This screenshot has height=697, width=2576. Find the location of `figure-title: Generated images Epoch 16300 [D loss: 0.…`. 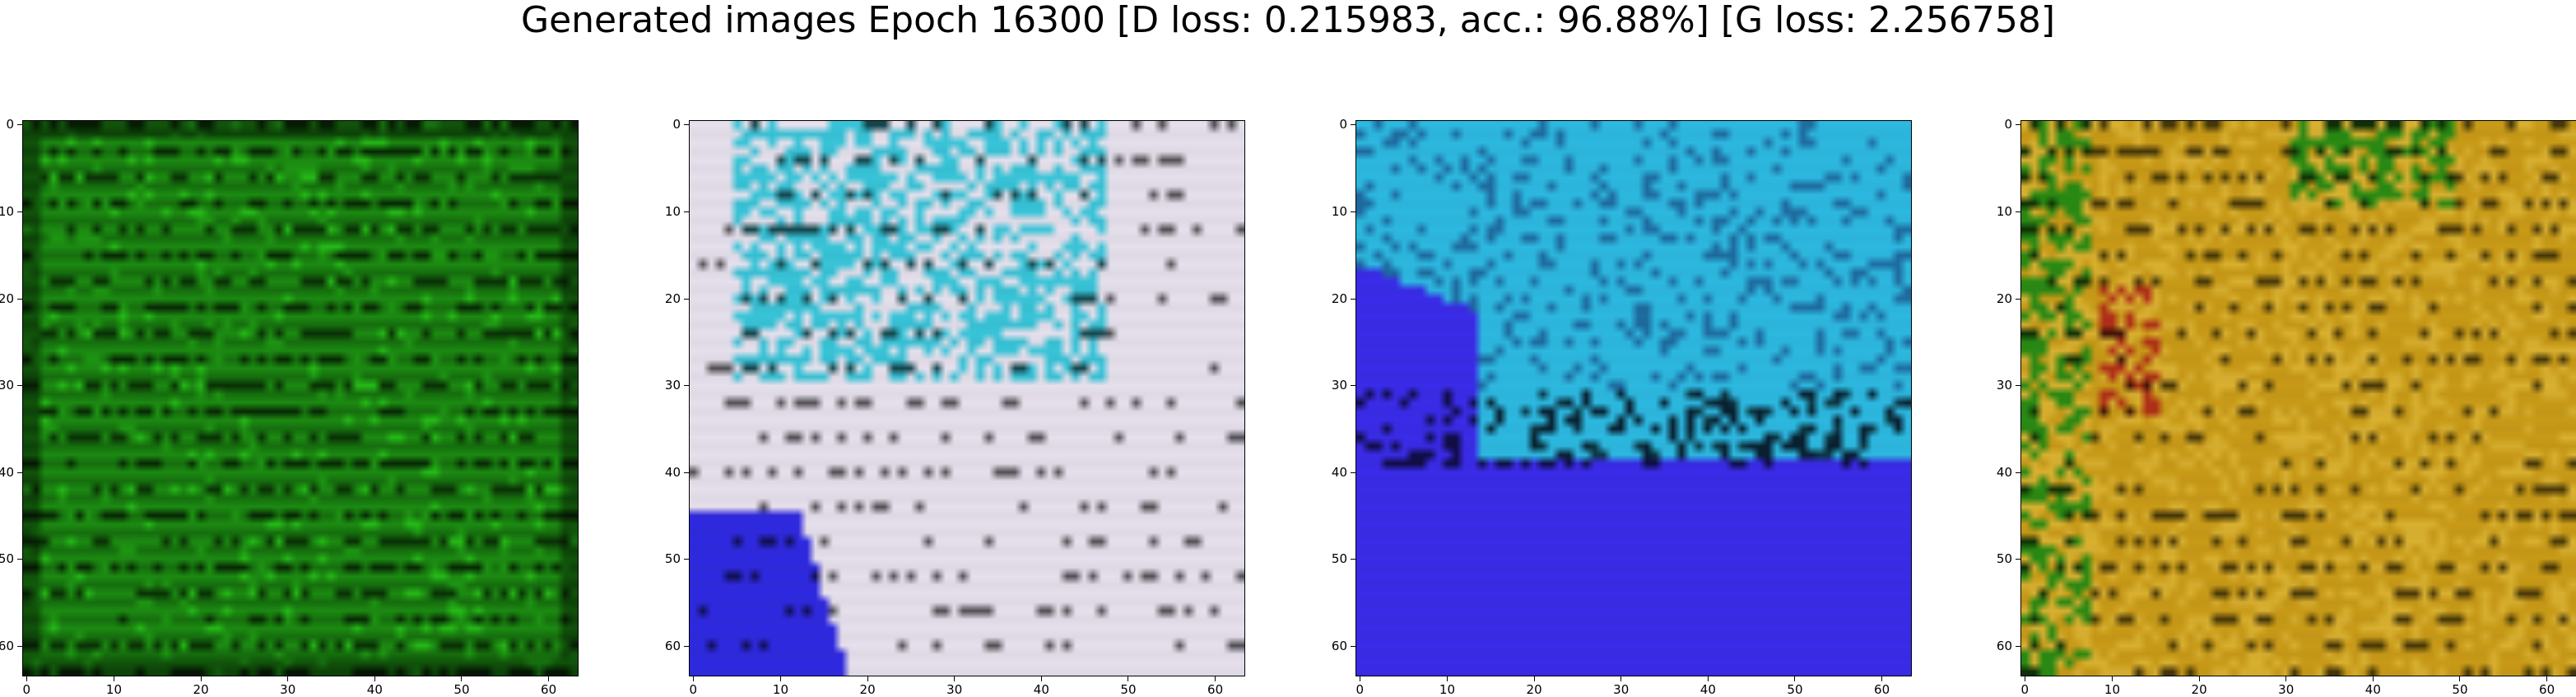

figure-title: Generated images Epoch 16300 [D loss: 0.… is located at coordinates (1288, 20).